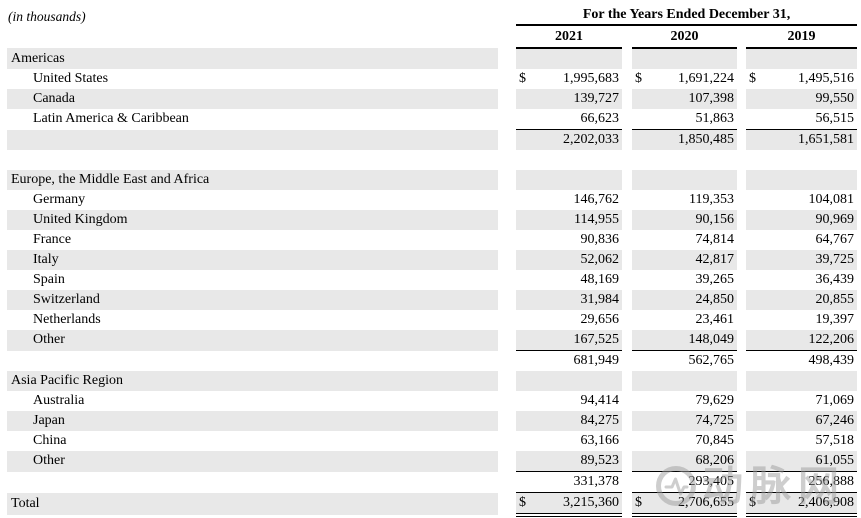 This screenshot has height=518, width=861. What do you see at coordinates (578, 300) in the screenshot?
I see `amount-value: 31,984` at bounding box center [578, 300].